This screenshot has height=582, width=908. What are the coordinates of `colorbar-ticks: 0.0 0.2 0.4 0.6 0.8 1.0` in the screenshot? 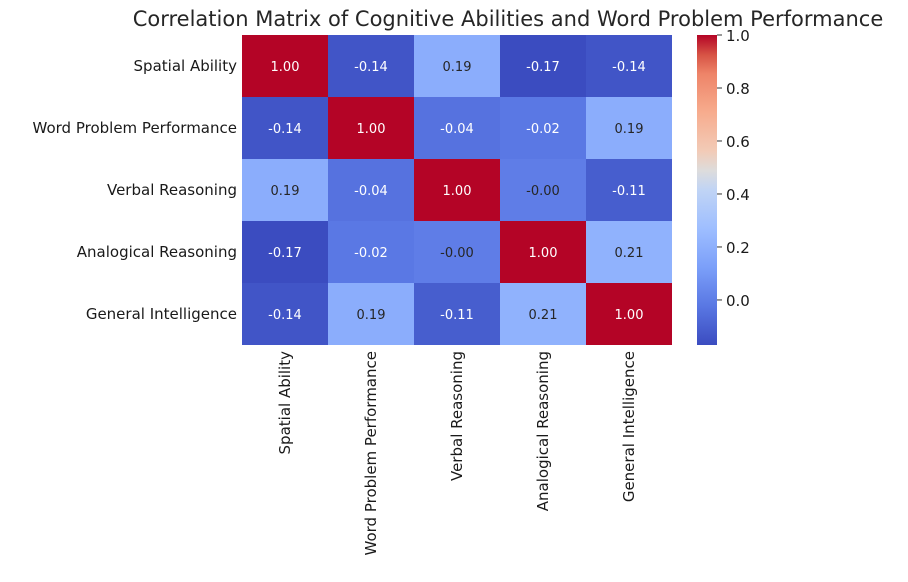 It's located at (733, 168).